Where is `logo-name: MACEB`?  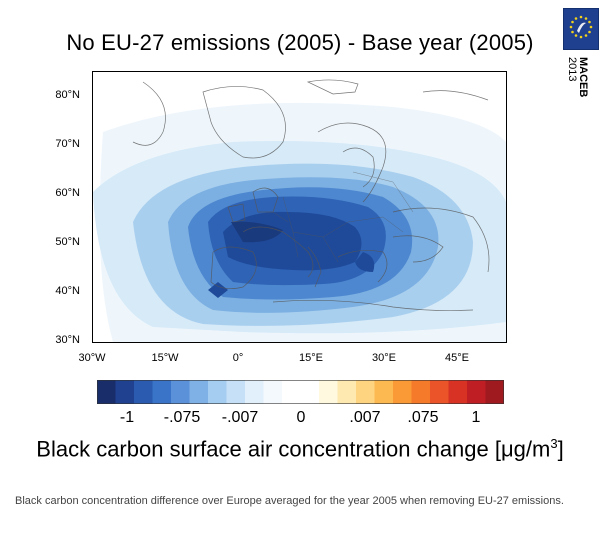
logo-name: MACEB is located at coordinates (583, 77).